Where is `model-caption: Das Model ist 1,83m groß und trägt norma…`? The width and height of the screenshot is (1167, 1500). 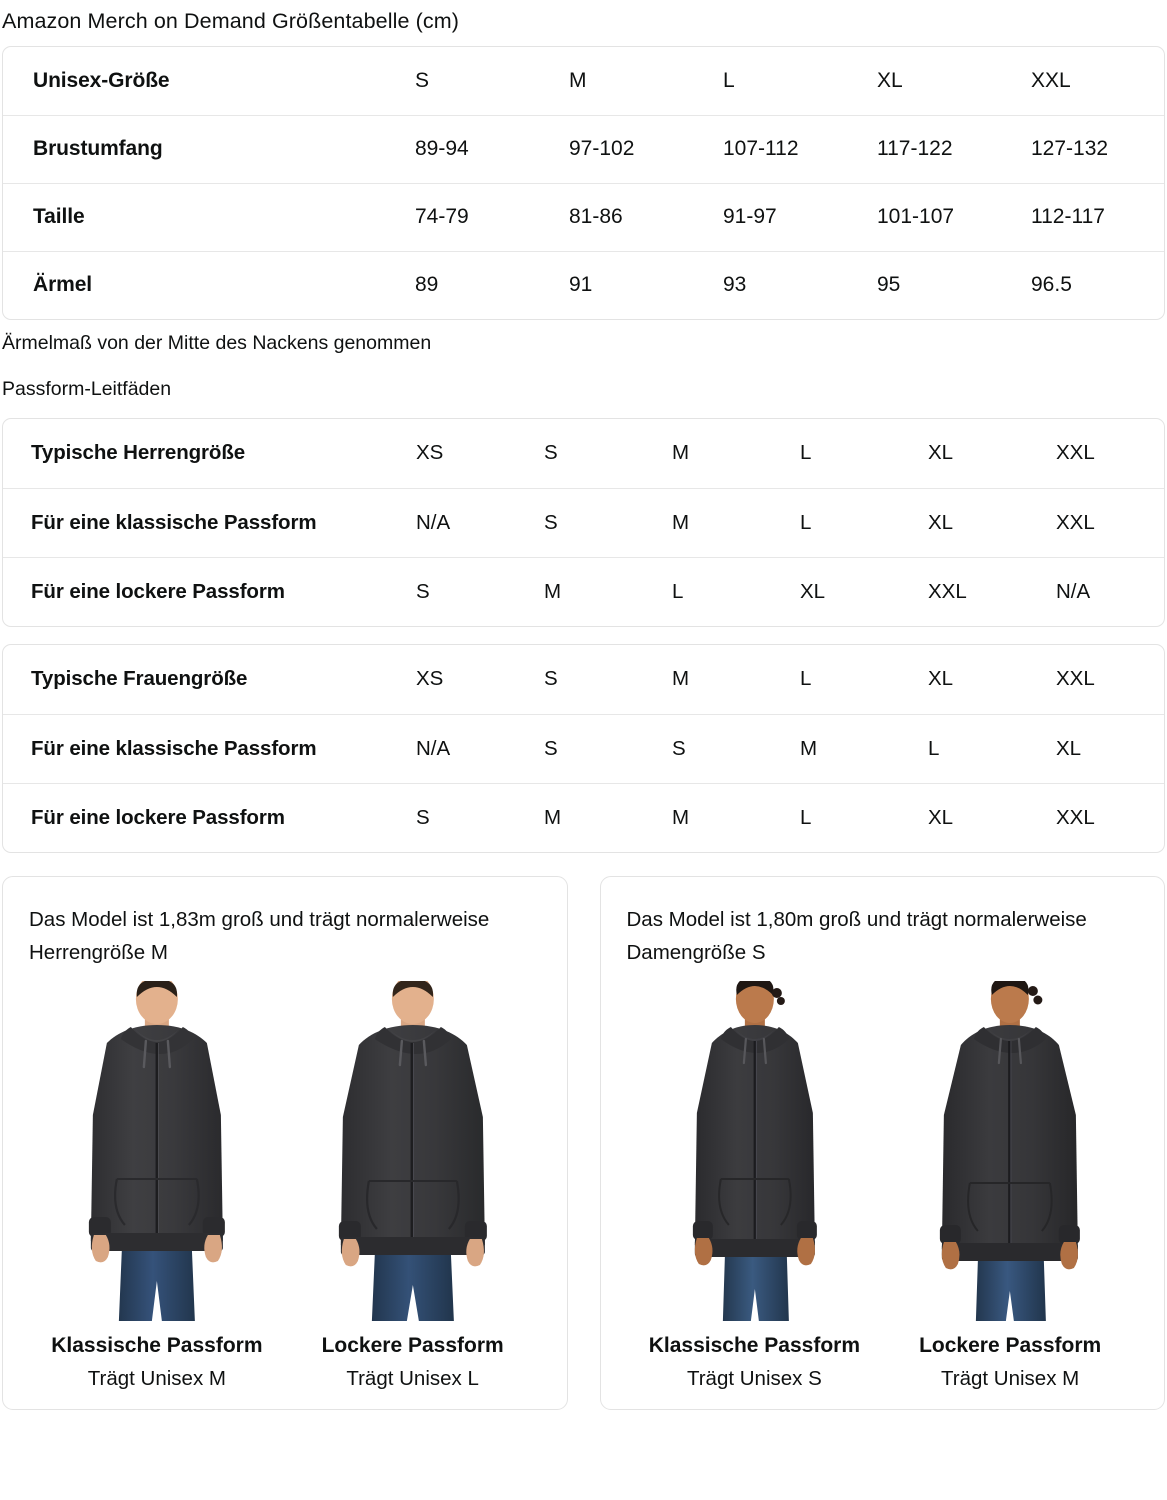
model-caption: Das Model ist 1,83m groß und trägt norma… is located at coordinates (259, 935).